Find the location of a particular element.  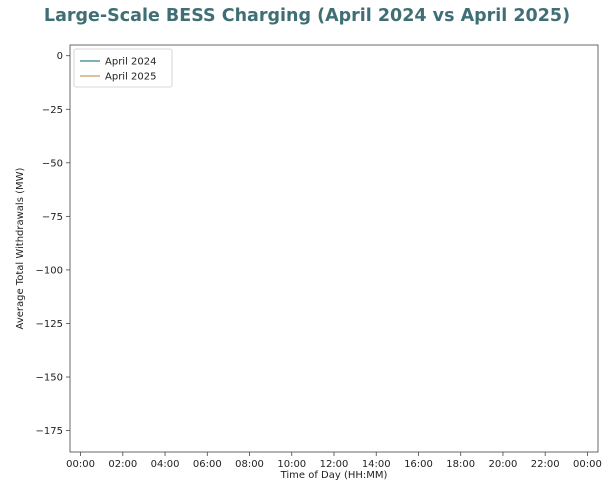

y-tick-label: −50 is located at coordinates (52, 163).